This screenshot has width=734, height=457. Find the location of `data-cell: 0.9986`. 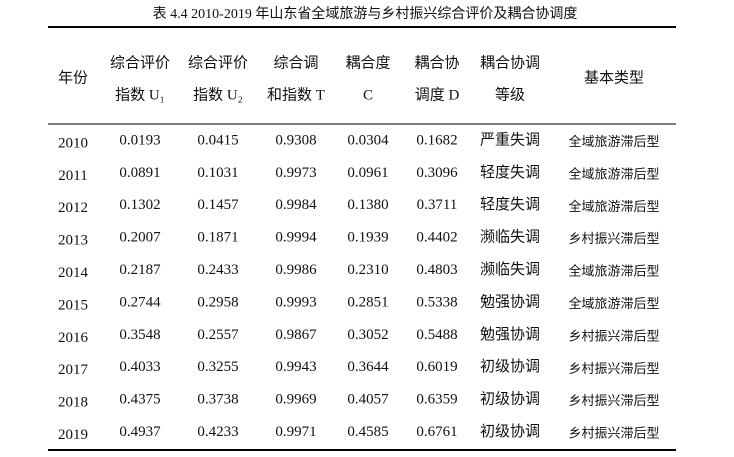

data-cell: 0.9986 is located at coordinates (296, 270).